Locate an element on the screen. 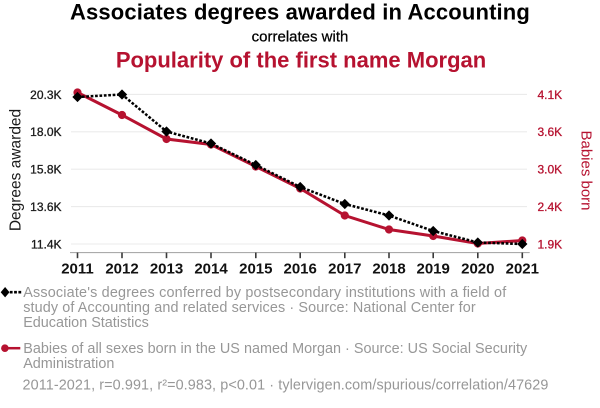  svg-text:Popularity of the first name M: Popularity of the first name Morgan is located at coordinates (301, 60).